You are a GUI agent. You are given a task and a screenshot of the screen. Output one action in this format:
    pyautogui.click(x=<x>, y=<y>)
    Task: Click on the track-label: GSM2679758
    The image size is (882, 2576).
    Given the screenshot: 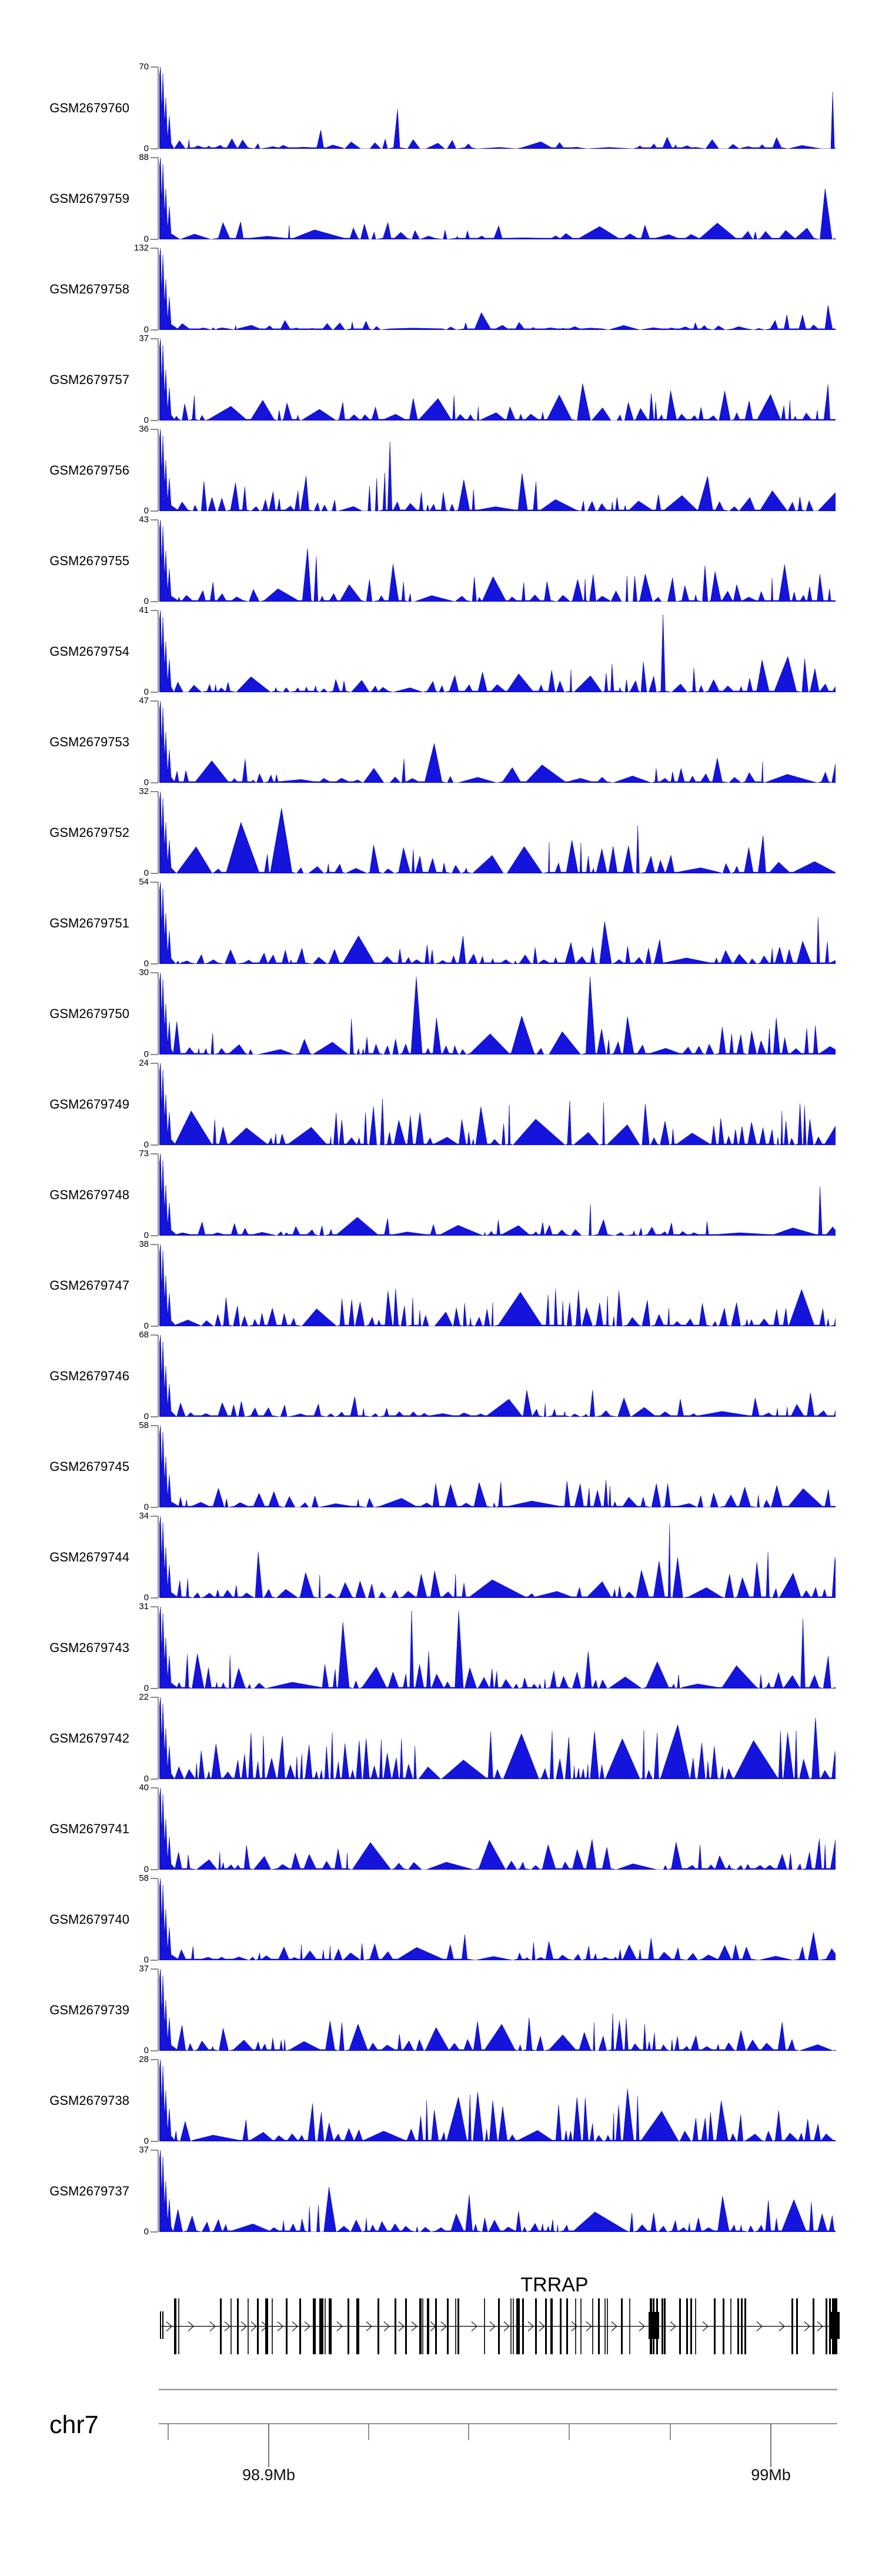 What is the action you would take?
    pyautogui.click(x=89, y=288)
    